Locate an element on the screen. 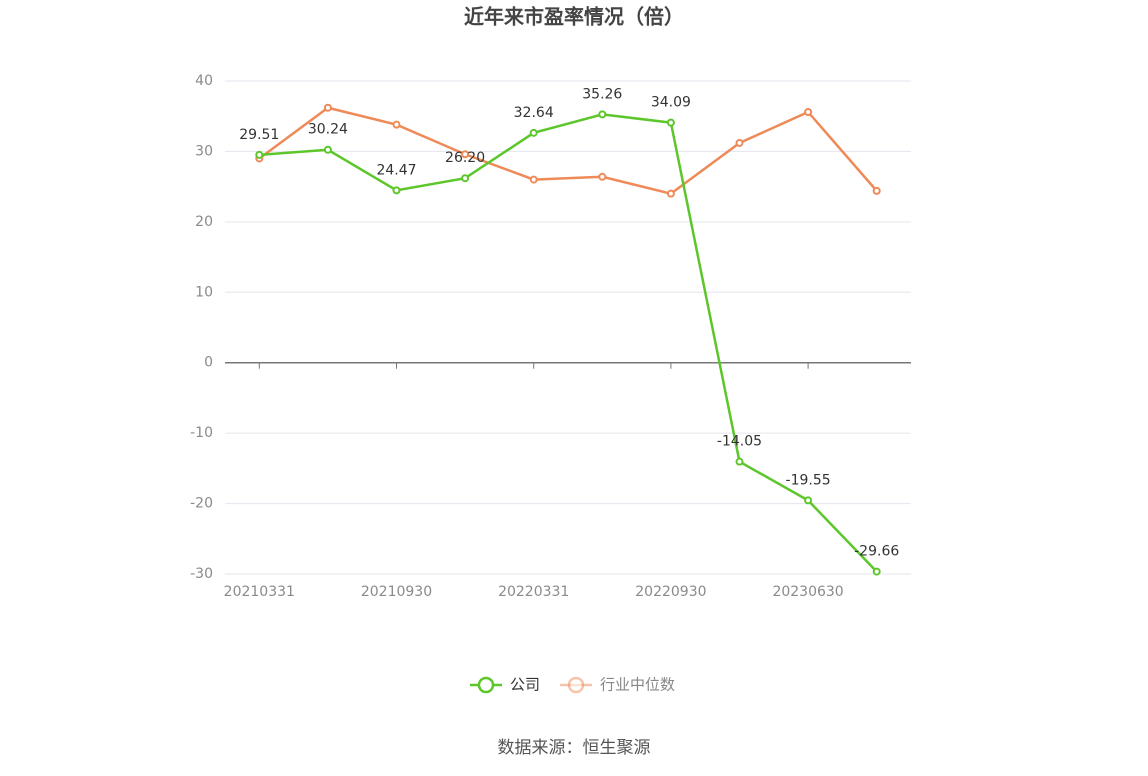  y-tick-label: -10 is located at coordinates (201, 433).